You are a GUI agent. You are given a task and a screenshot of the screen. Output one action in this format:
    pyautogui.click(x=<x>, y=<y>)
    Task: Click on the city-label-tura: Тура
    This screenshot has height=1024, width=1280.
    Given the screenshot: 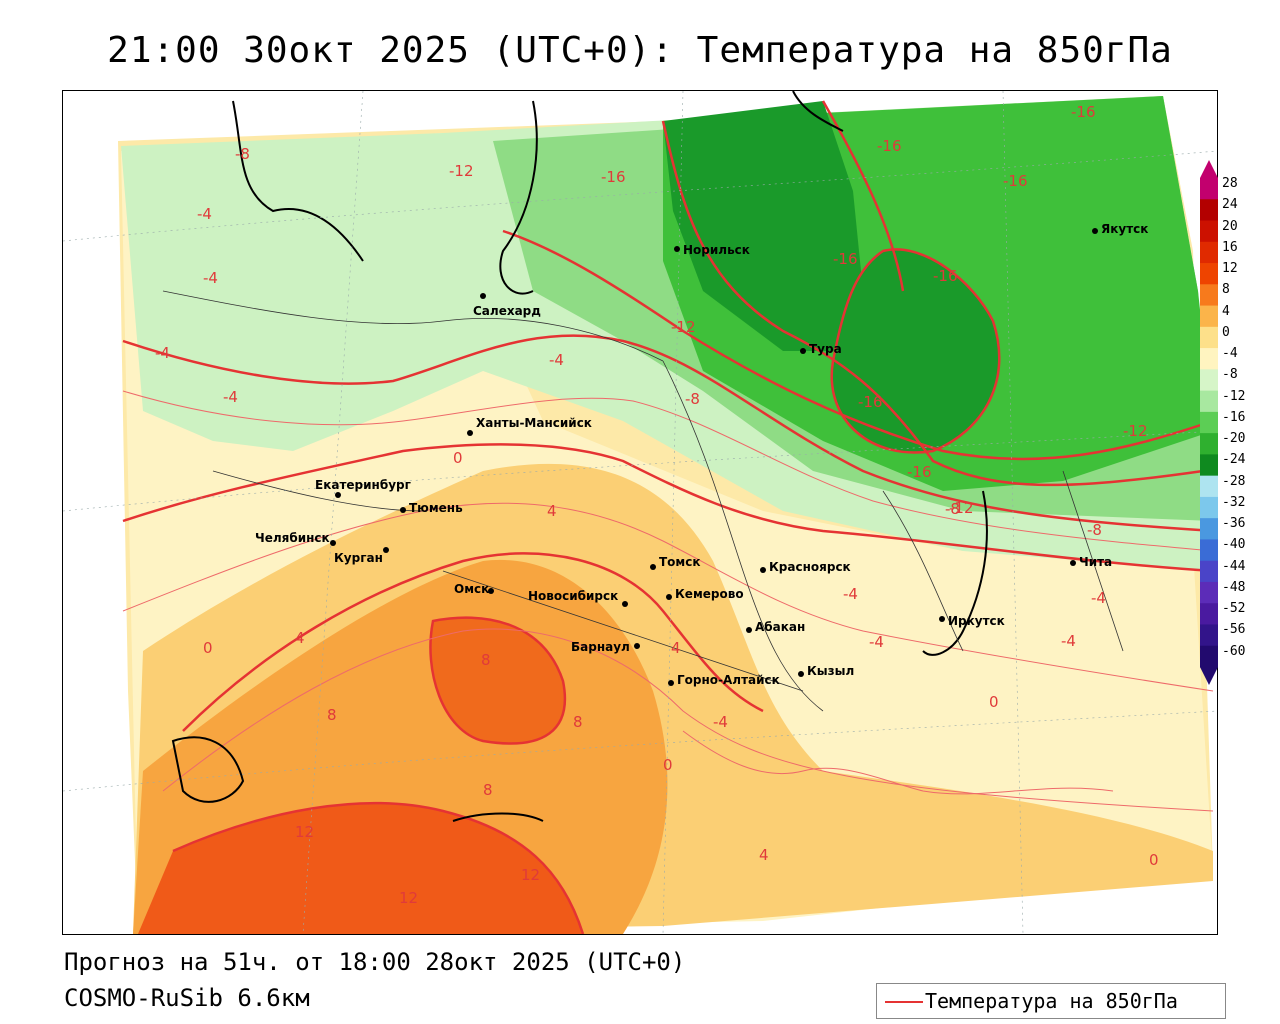 What is the action you would take?
    pyautogui.click(x=825, y=349)
    